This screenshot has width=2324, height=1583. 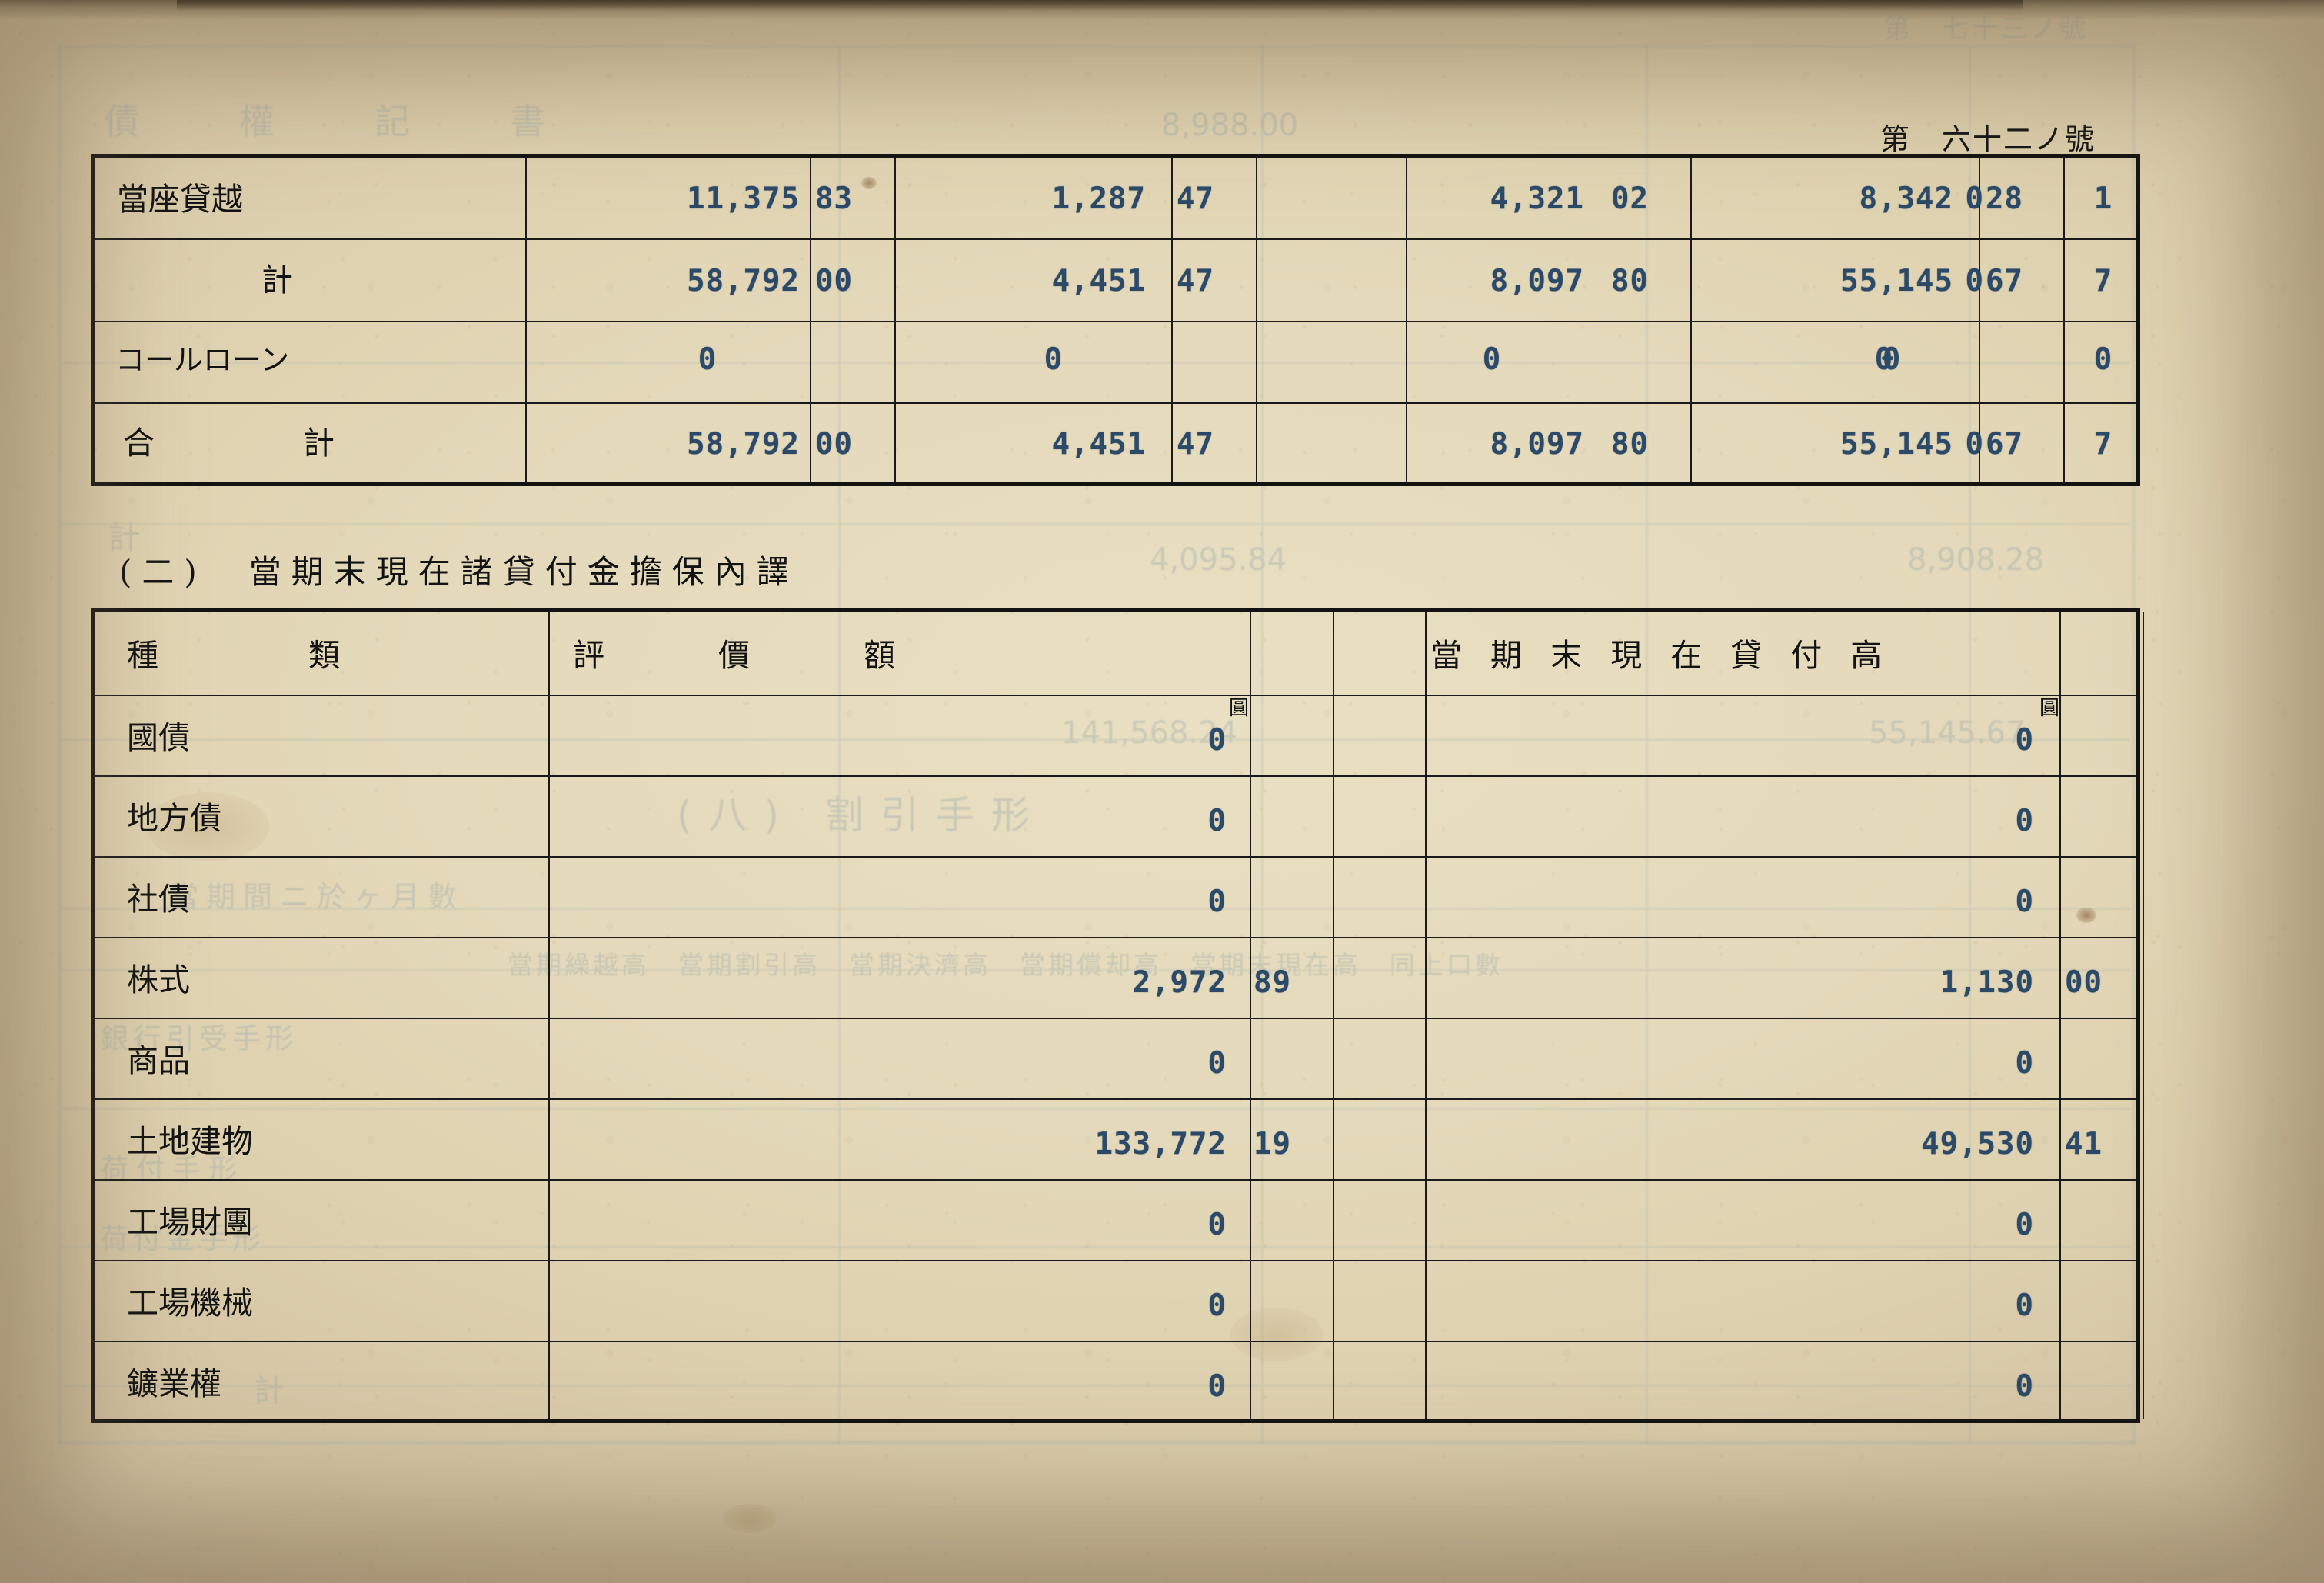 I want to click on t1-r0-c5s: 28, so click(x=2004, y=199).